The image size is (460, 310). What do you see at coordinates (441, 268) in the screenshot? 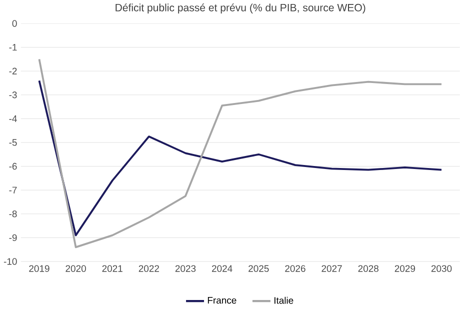
I see `x-tick-label: 2030` at bounding box center [441, 268].